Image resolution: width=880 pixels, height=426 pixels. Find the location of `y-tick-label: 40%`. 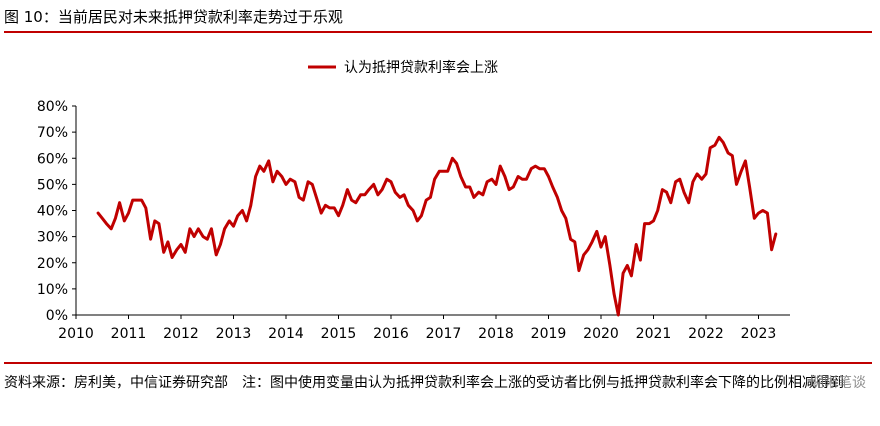

y-tick-label: 40% is located at coordinates (52, 212).